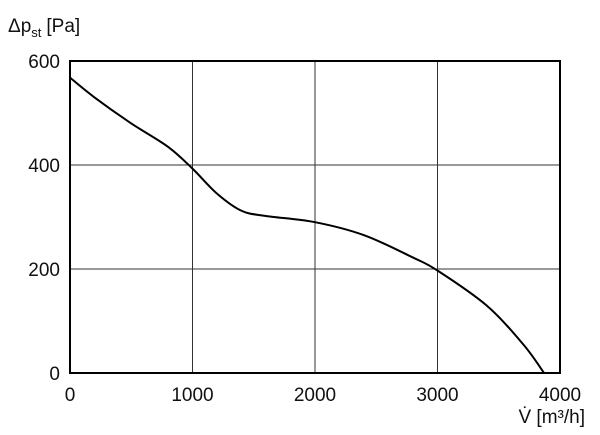 The image size is (600, 435). Describe the element at coordinates (437, 395) in the screenshot. I see `x-tick-label: 3000` at that location.